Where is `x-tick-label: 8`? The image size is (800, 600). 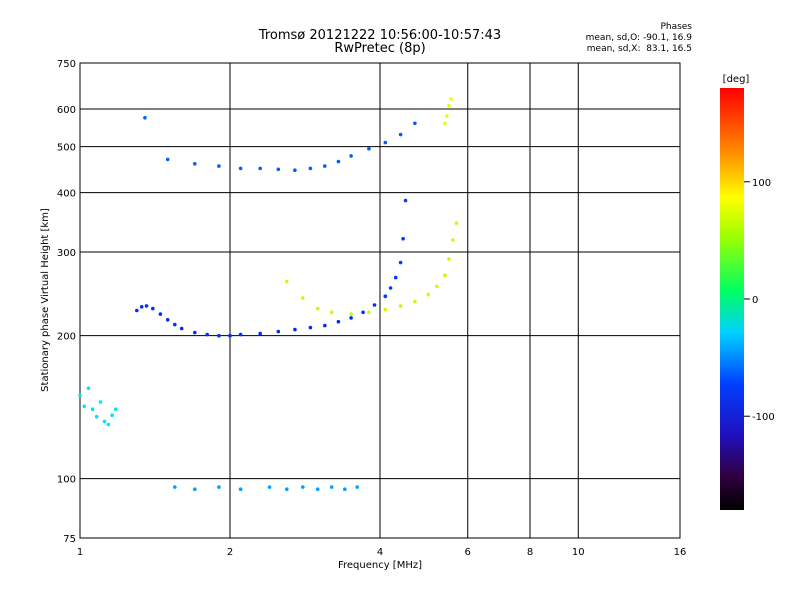 x-tick-label: 8 is located at coordinates (530, 552).